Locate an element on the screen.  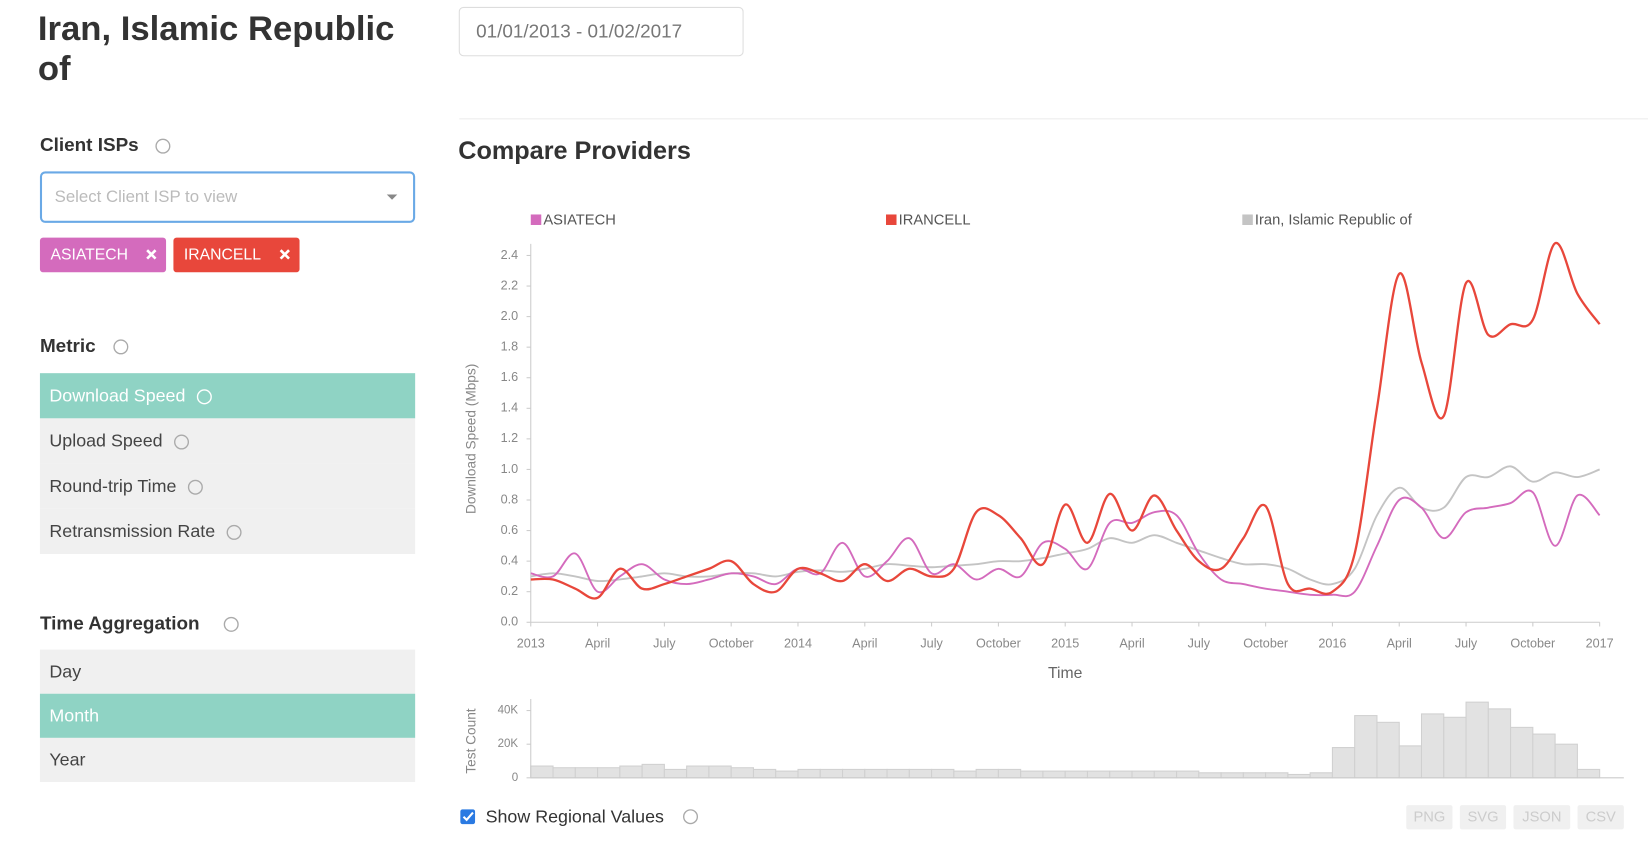
checkbox is located at coordinates (468, 817).